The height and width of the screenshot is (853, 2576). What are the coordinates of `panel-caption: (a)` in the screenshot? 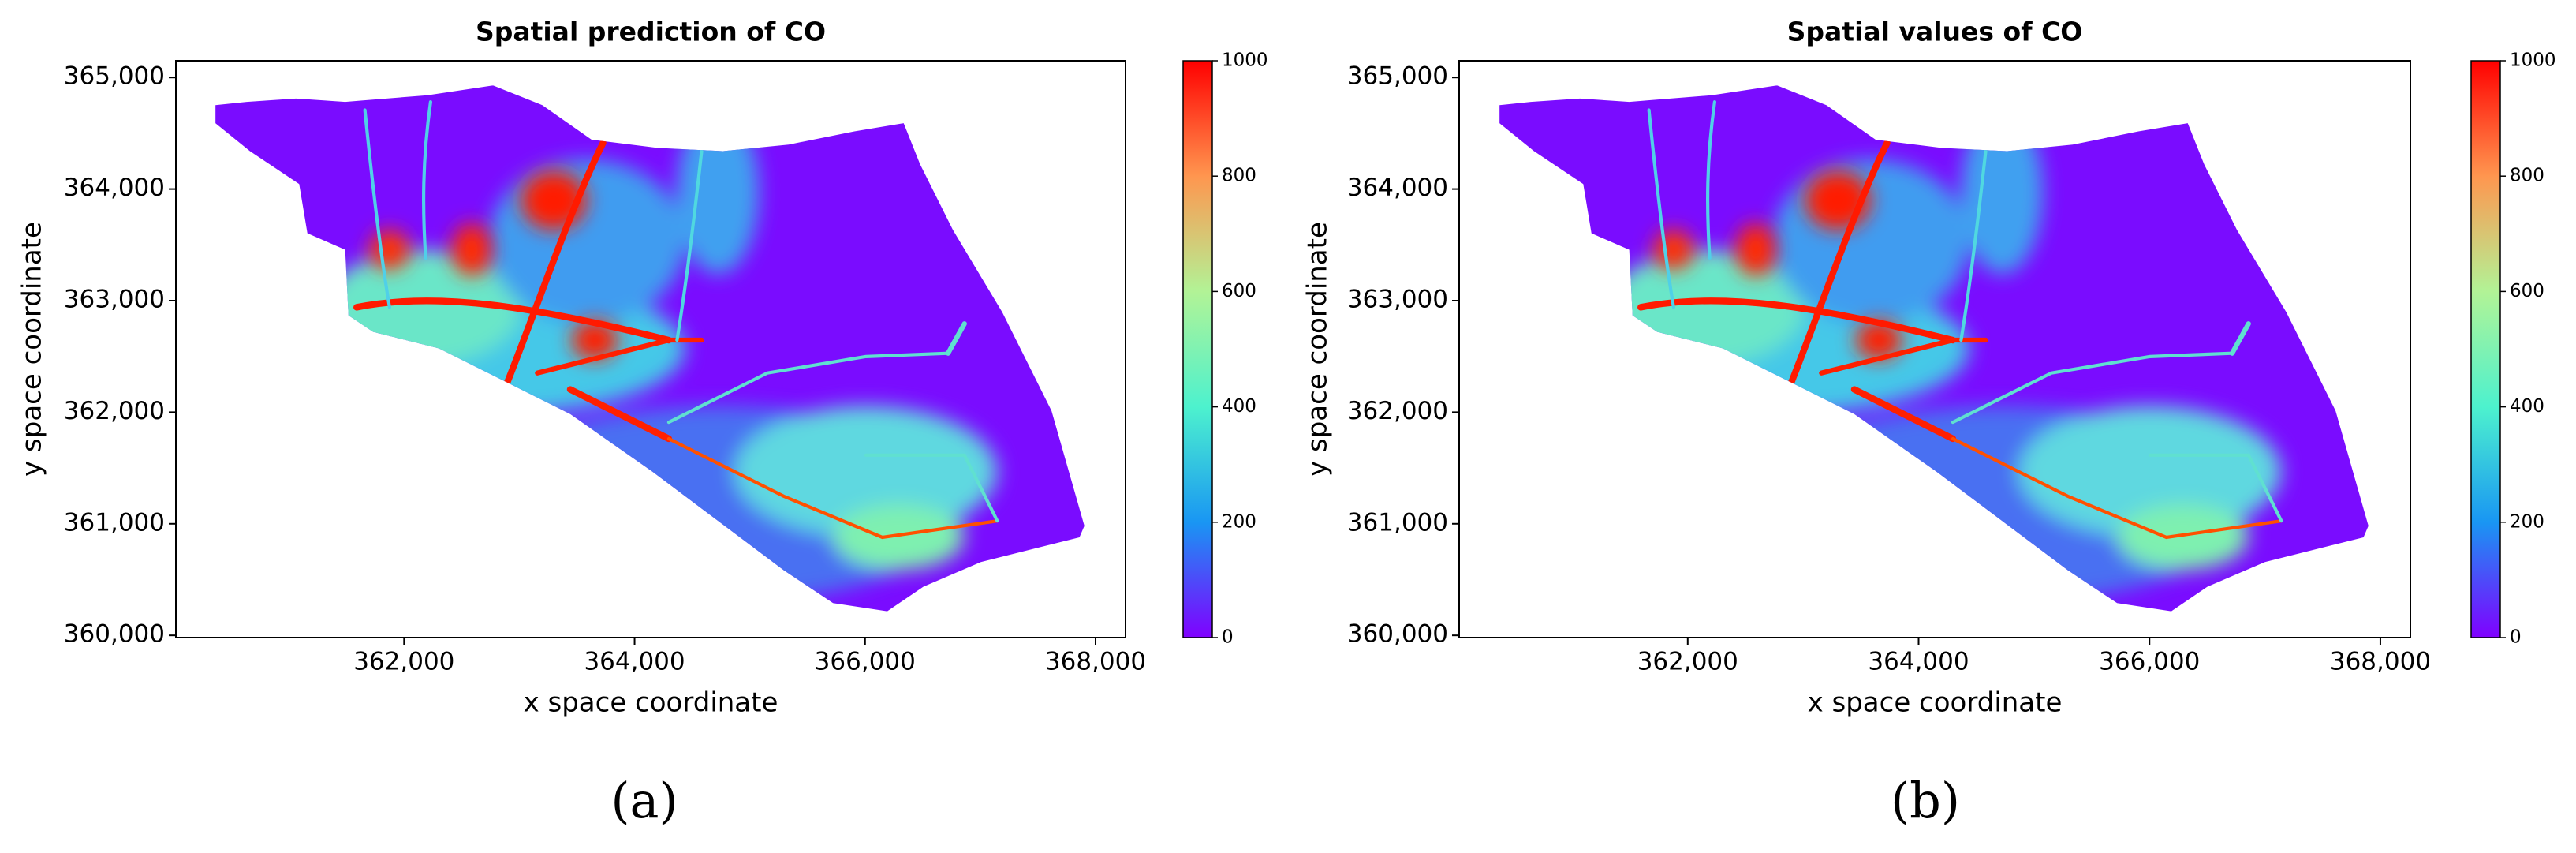 It's located at (644, 800).